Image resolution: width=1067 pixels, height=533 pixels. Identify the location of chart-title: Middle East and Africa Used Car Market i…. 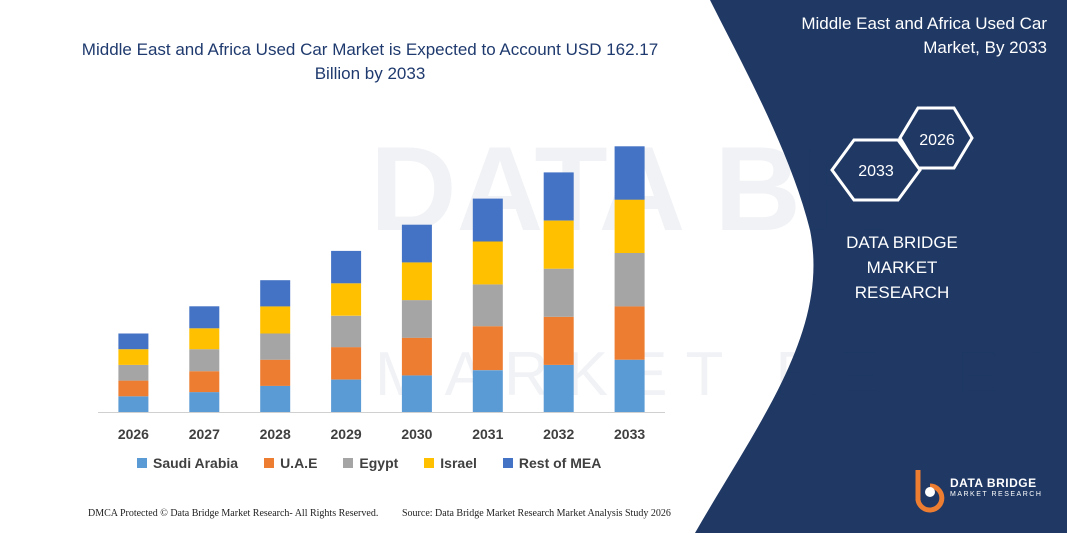
(370, 61).